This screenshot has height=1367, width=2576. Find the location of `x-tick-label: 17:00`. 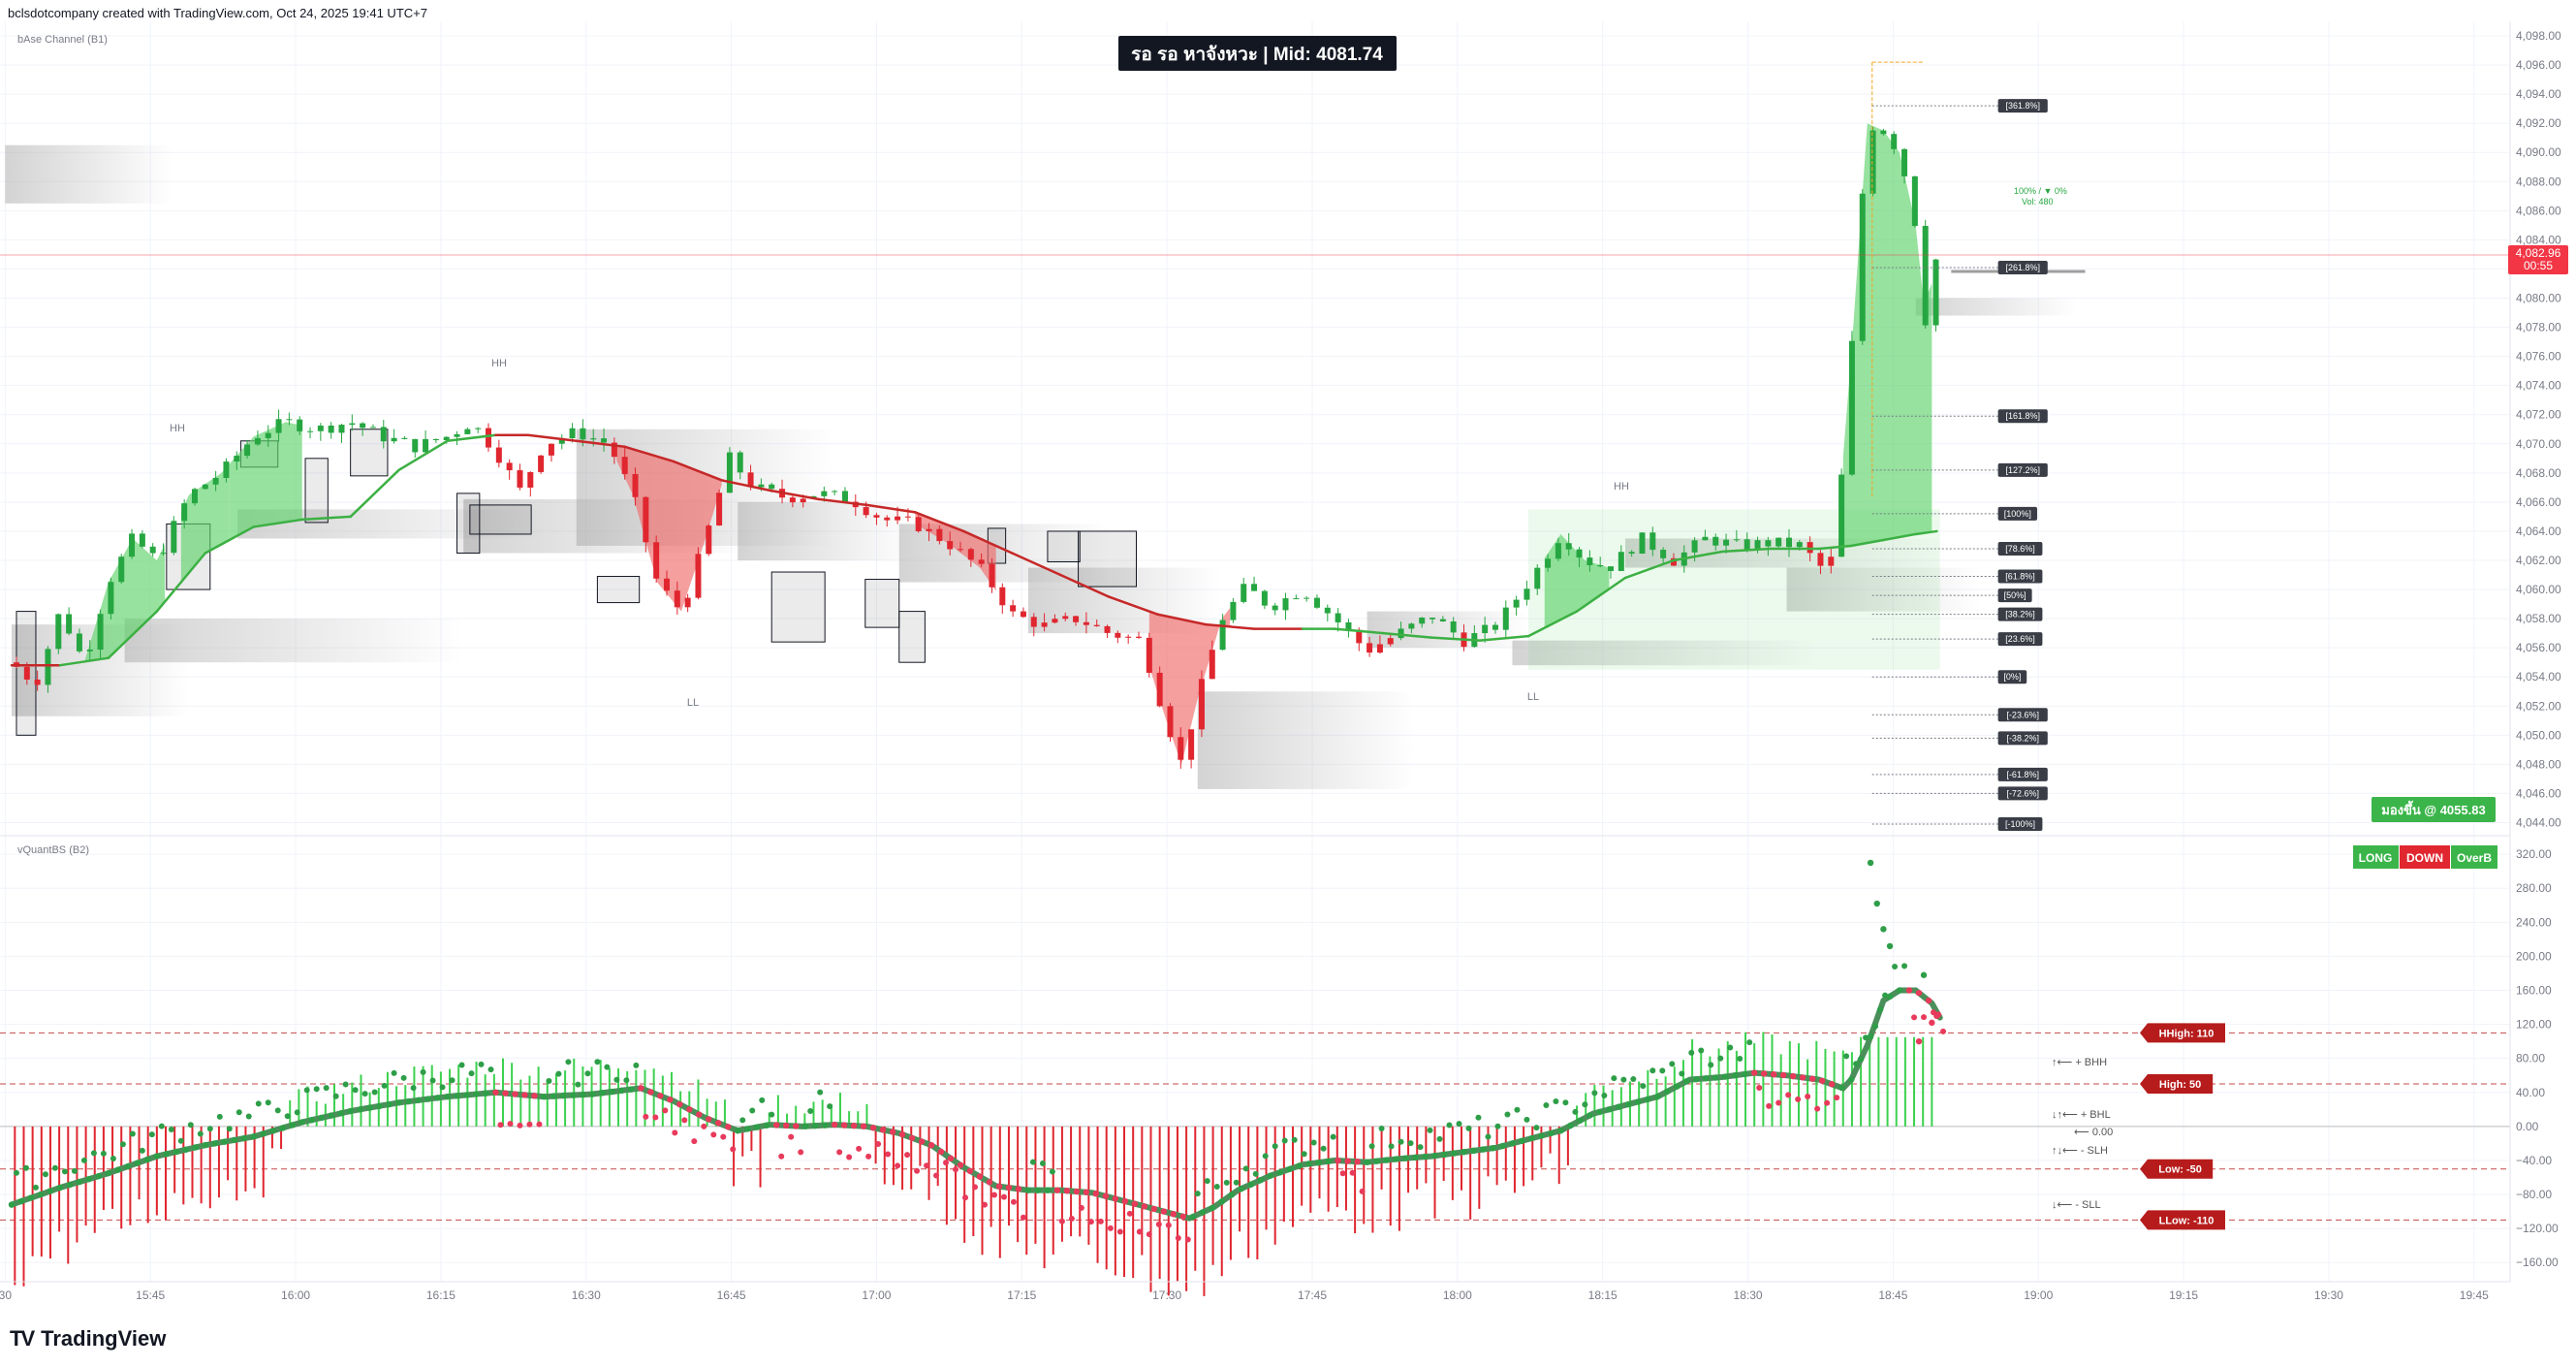

x-tick-label: 17:00 is located at coordinates (876, 1295).